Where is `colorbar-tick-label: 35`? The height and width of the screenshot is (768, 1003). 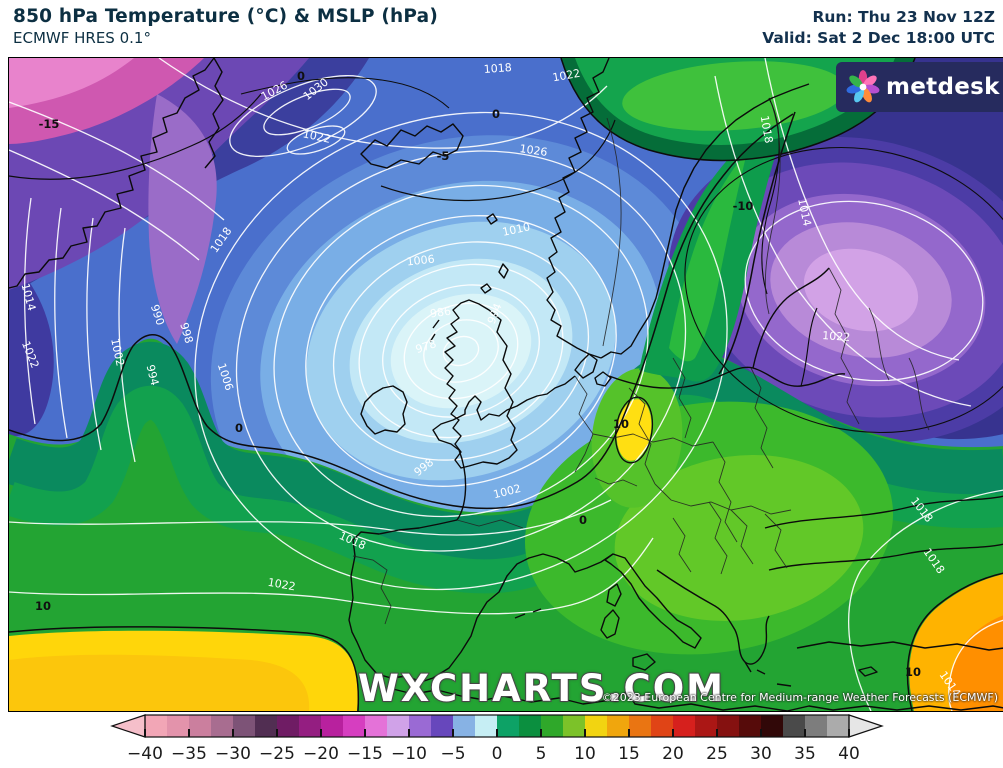
colorbar-tick-label: 35 is located at coordinates (805, 754).